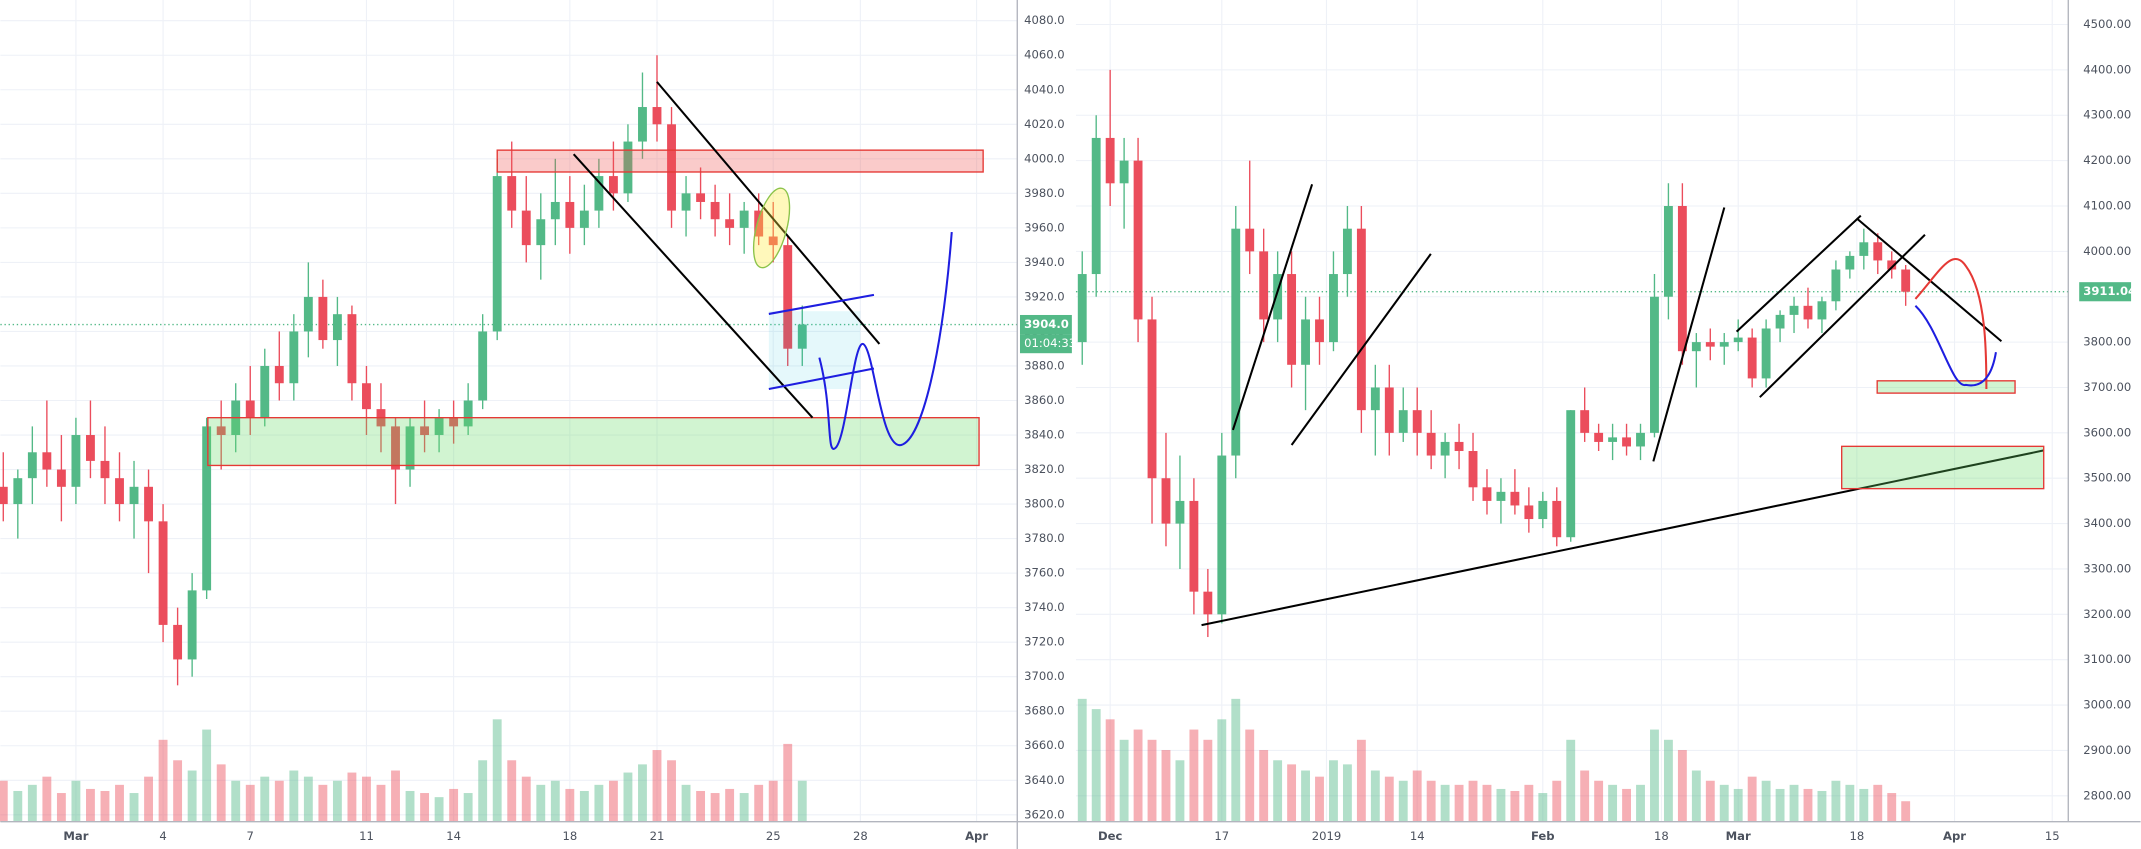 The image size is (2141, 849). Describe the element at coordinates (1044, 780) in the screenshot. I see `y-tick-label: 3640.0` at that location.